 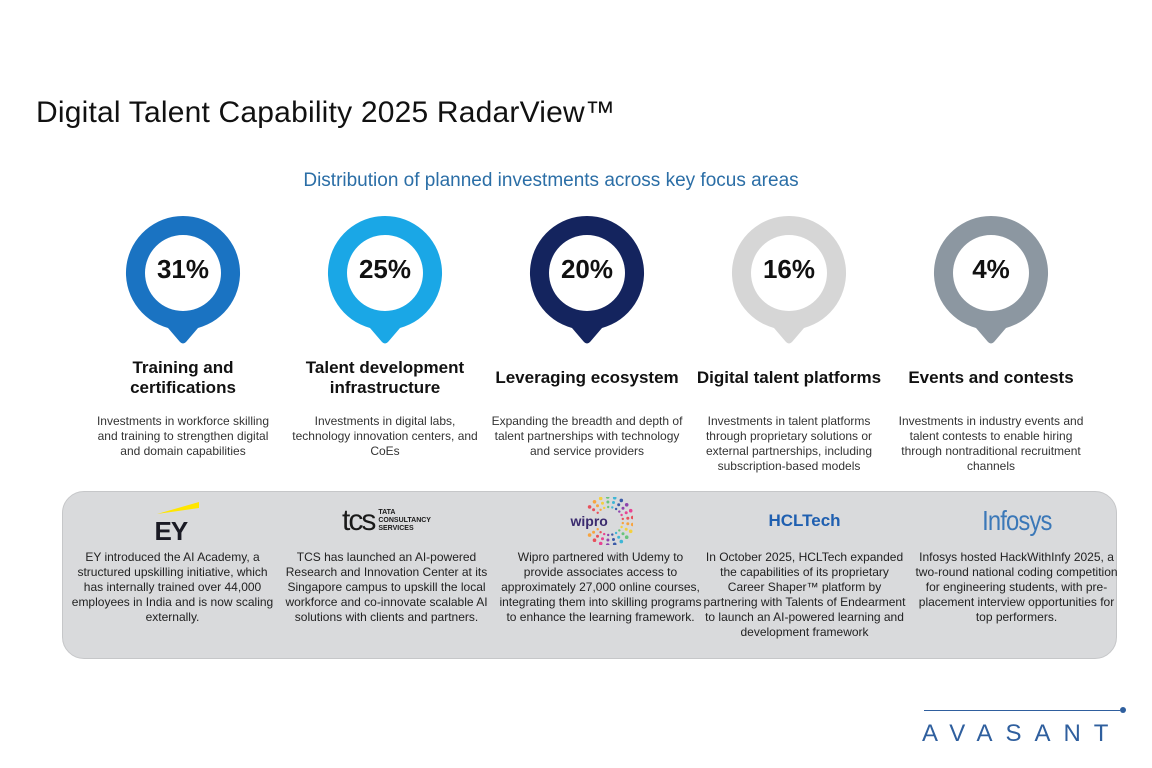 I want to click on brand-name: AVASANT, so click(x=1022, y=733).